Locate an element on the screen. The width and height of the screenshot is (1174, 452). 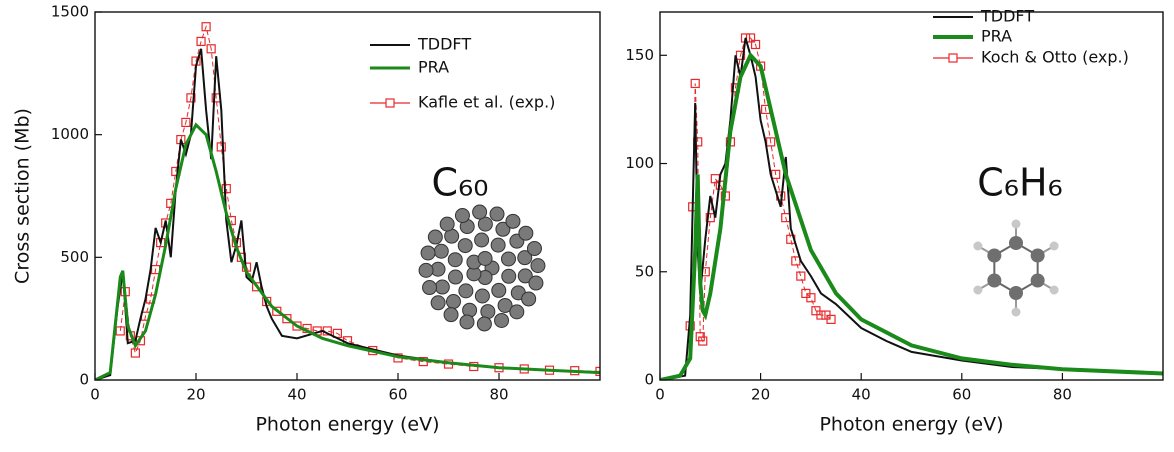
y-axis-label: Cross section (Mb) is located at coordinates (23, 196).